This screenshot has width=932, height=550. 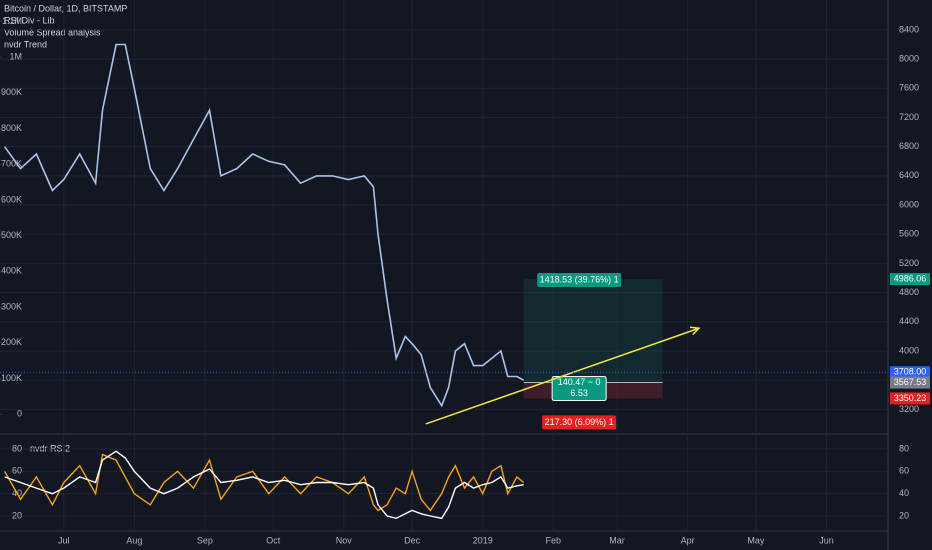 I want to click on y-tick-label: 40, so click(x=904, y=493).